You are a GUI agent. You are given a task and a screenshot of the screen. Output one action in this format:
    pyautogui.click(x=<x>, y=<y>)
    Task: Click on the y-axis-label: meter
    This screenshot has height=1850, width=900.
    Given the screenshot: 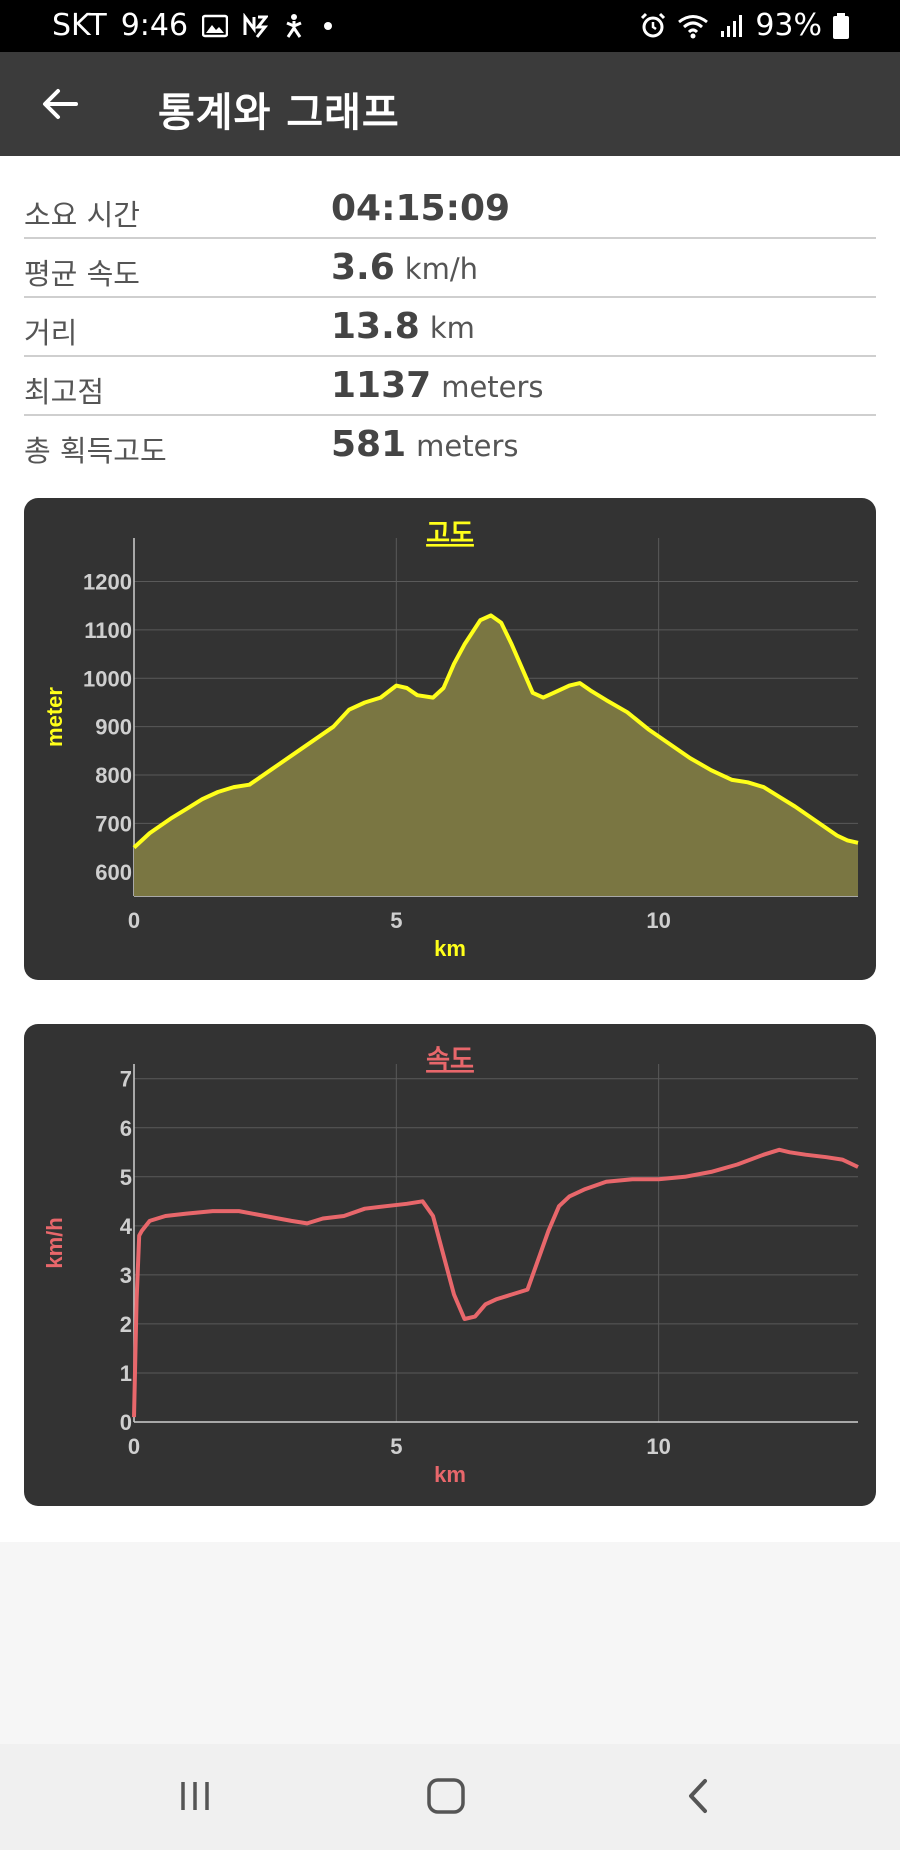 What is the action you would take?
    pyautogui.click(x=54, y=717)
    